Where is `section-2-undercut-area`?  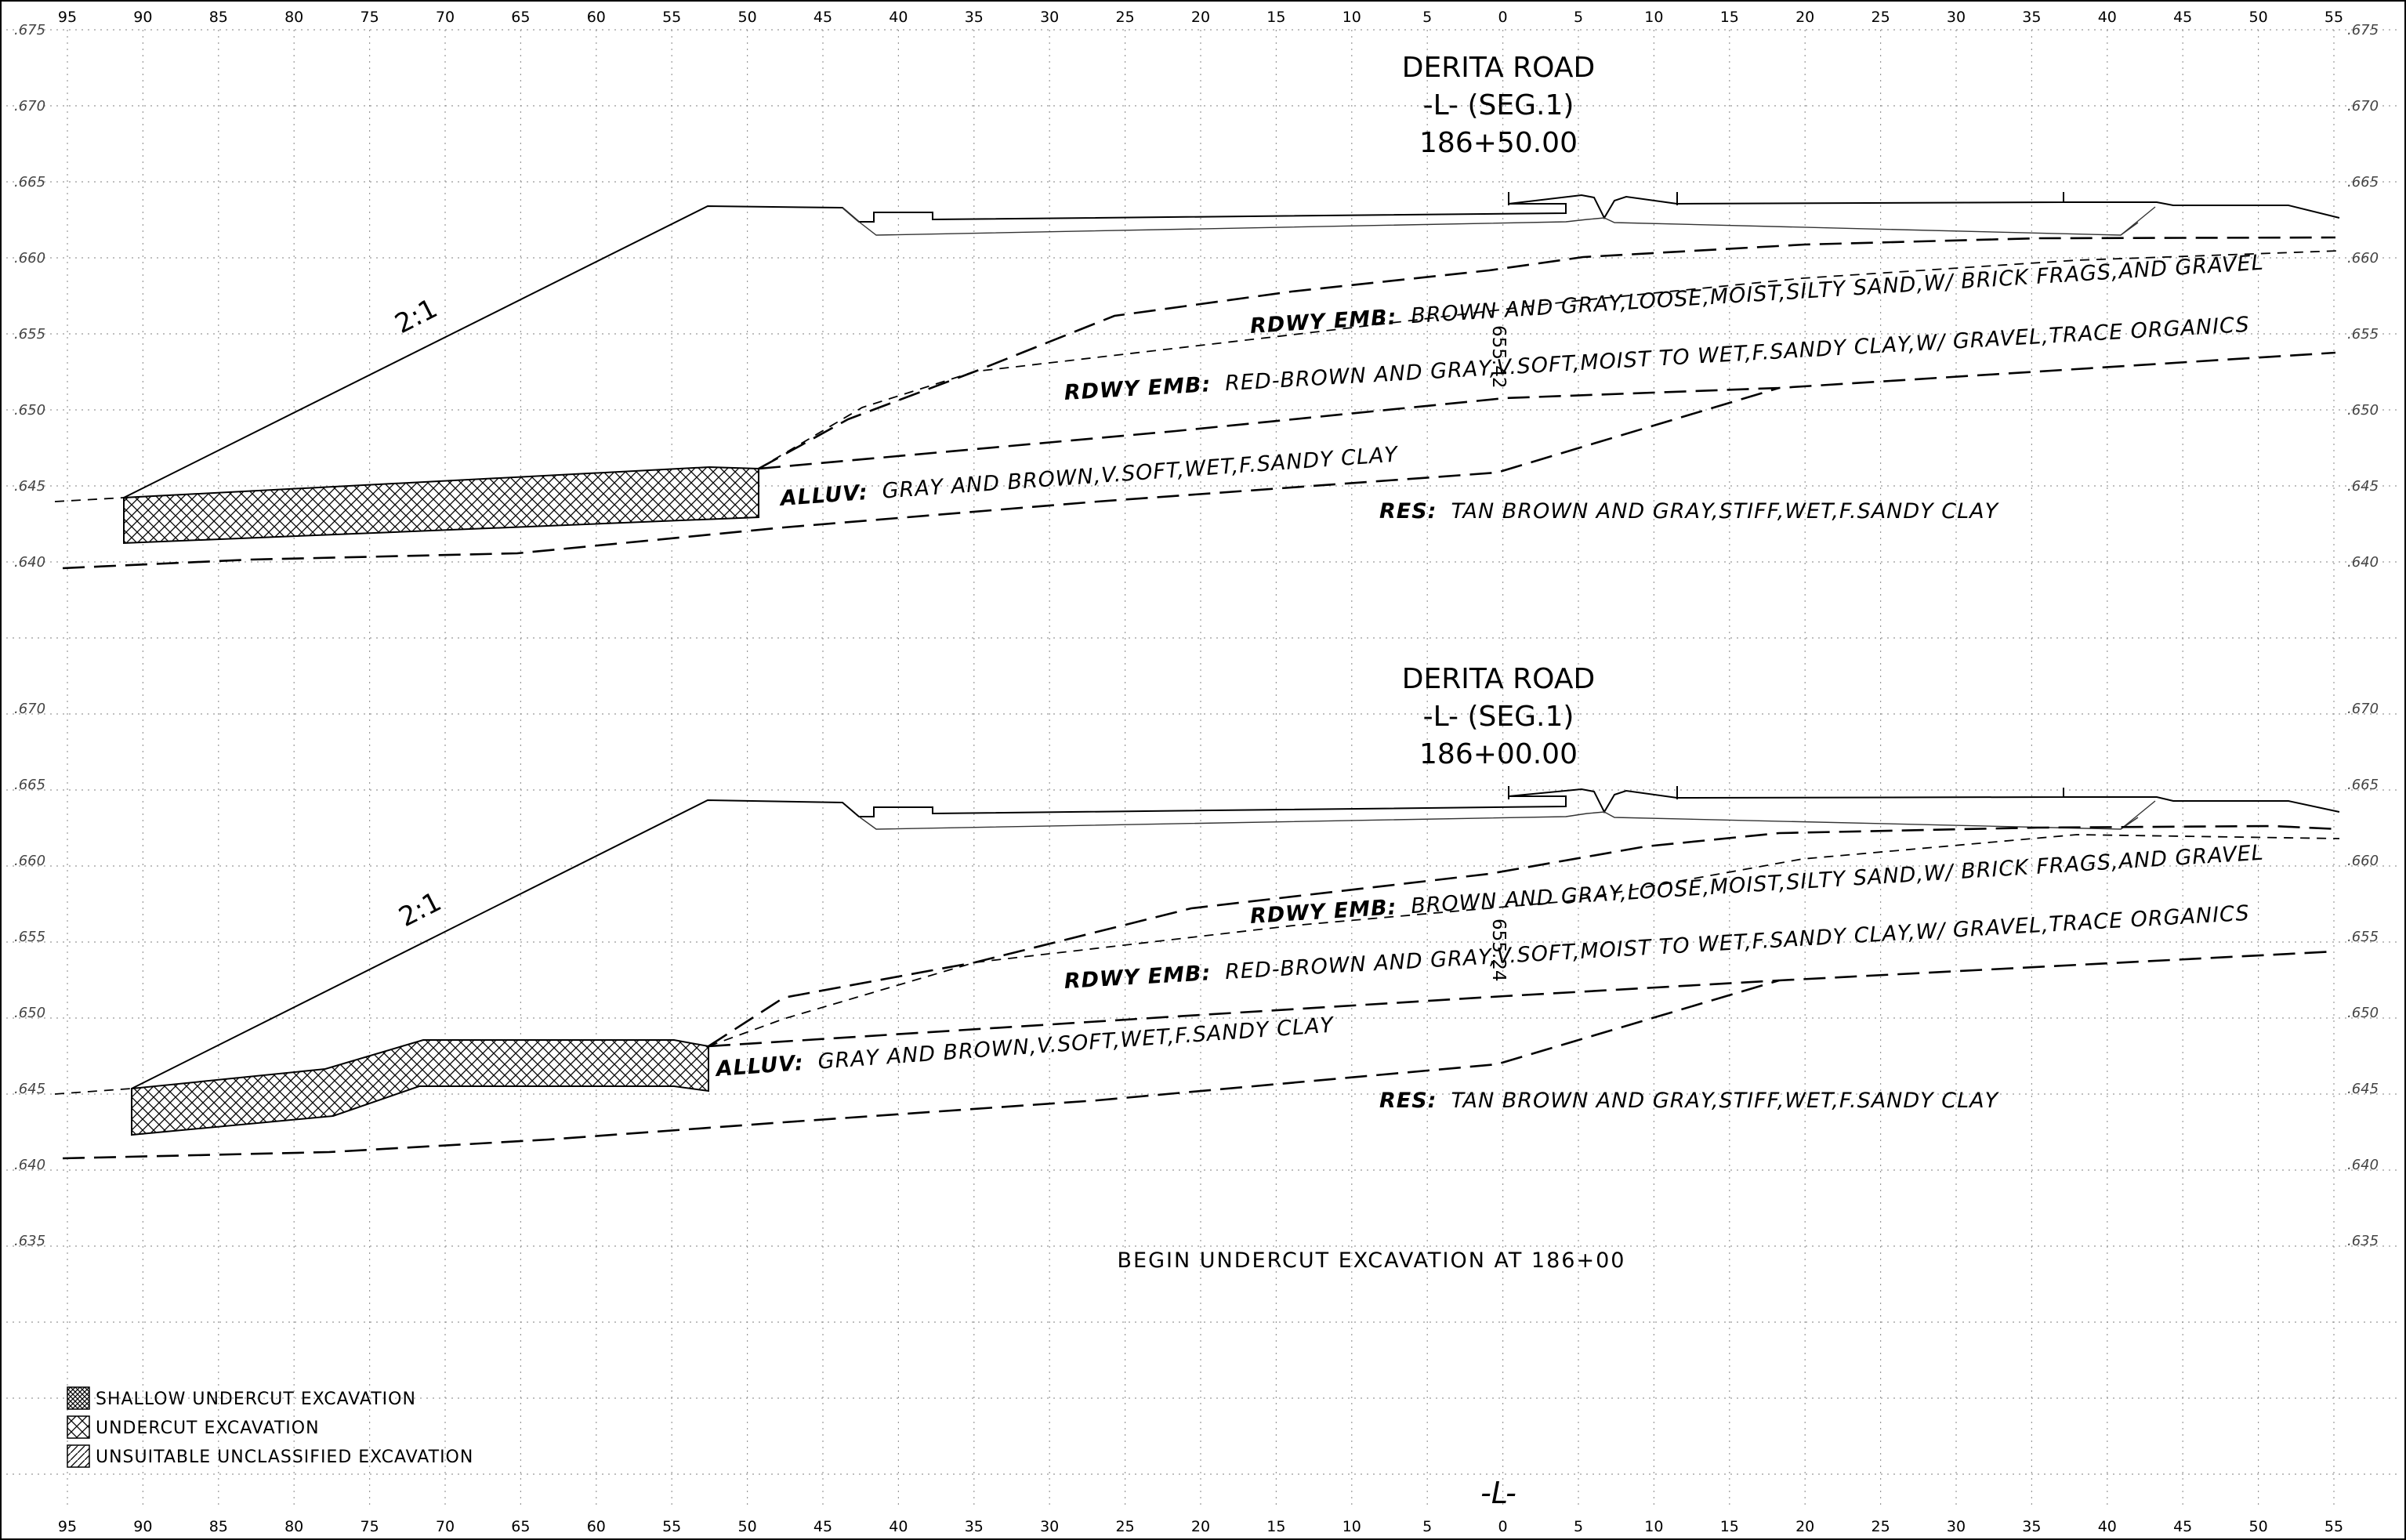 section-2-undercut-area is located at coordinates (420, 1087).